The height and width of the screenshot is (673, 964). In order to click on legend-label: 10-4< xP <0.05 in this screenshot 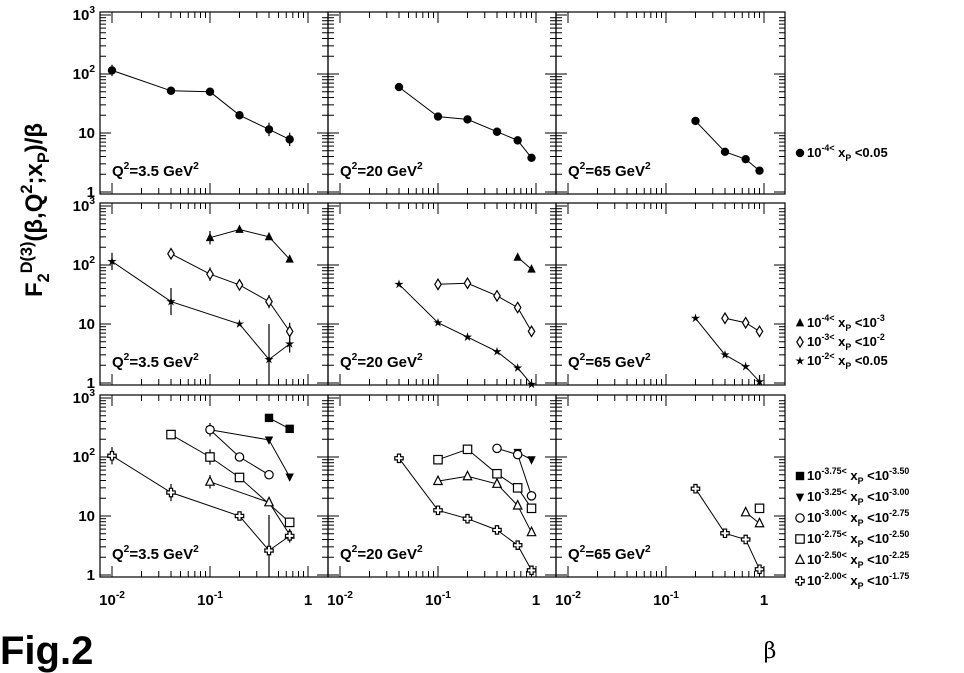, I will do `click(847, 153)`.